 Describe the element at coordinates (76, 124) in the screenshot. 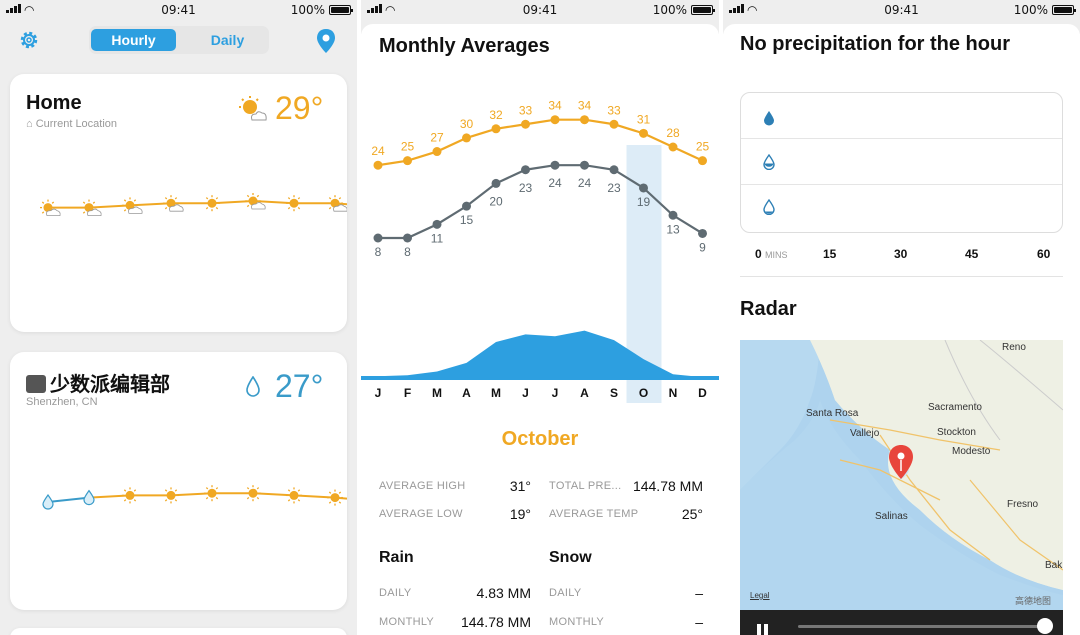

I see `city-subtitle-text: Current Location` at that location.